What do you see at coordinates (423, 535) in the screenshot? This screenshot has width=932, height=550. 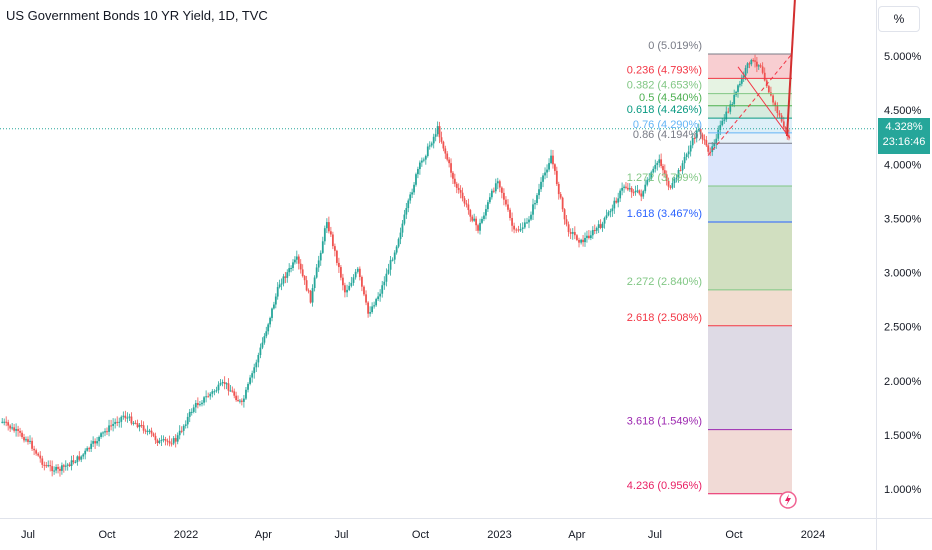 I see `time-axis: Jul Oct 2022 Apr Jul Oct 2023 Apr Jul Oct 2024` at bounding box center [423, 535].